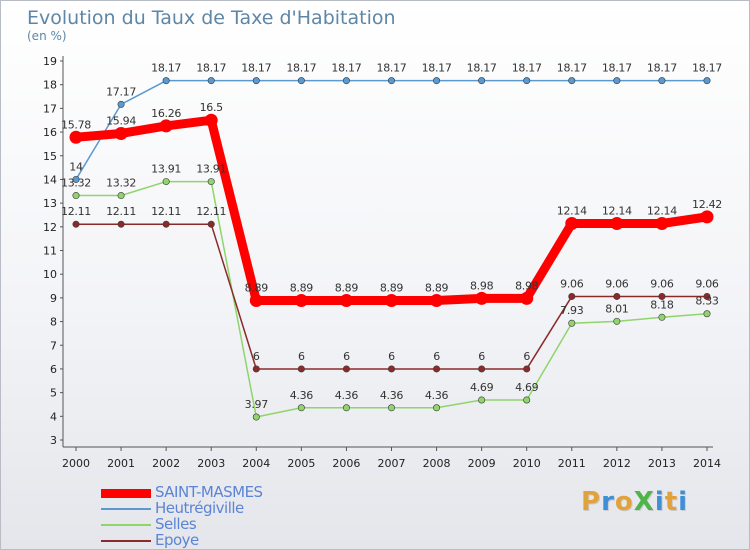  I want to click on logo-letter: r, so click(608, 502).